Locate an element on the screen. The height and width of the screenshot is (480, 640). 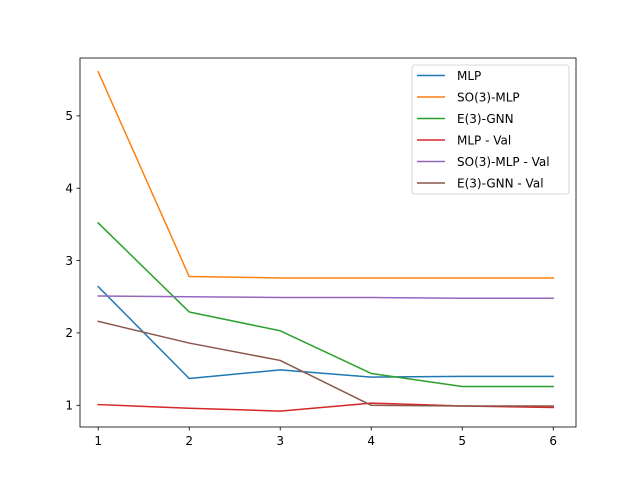
y-tick-label: 4 is located at coordinates (69, 189).